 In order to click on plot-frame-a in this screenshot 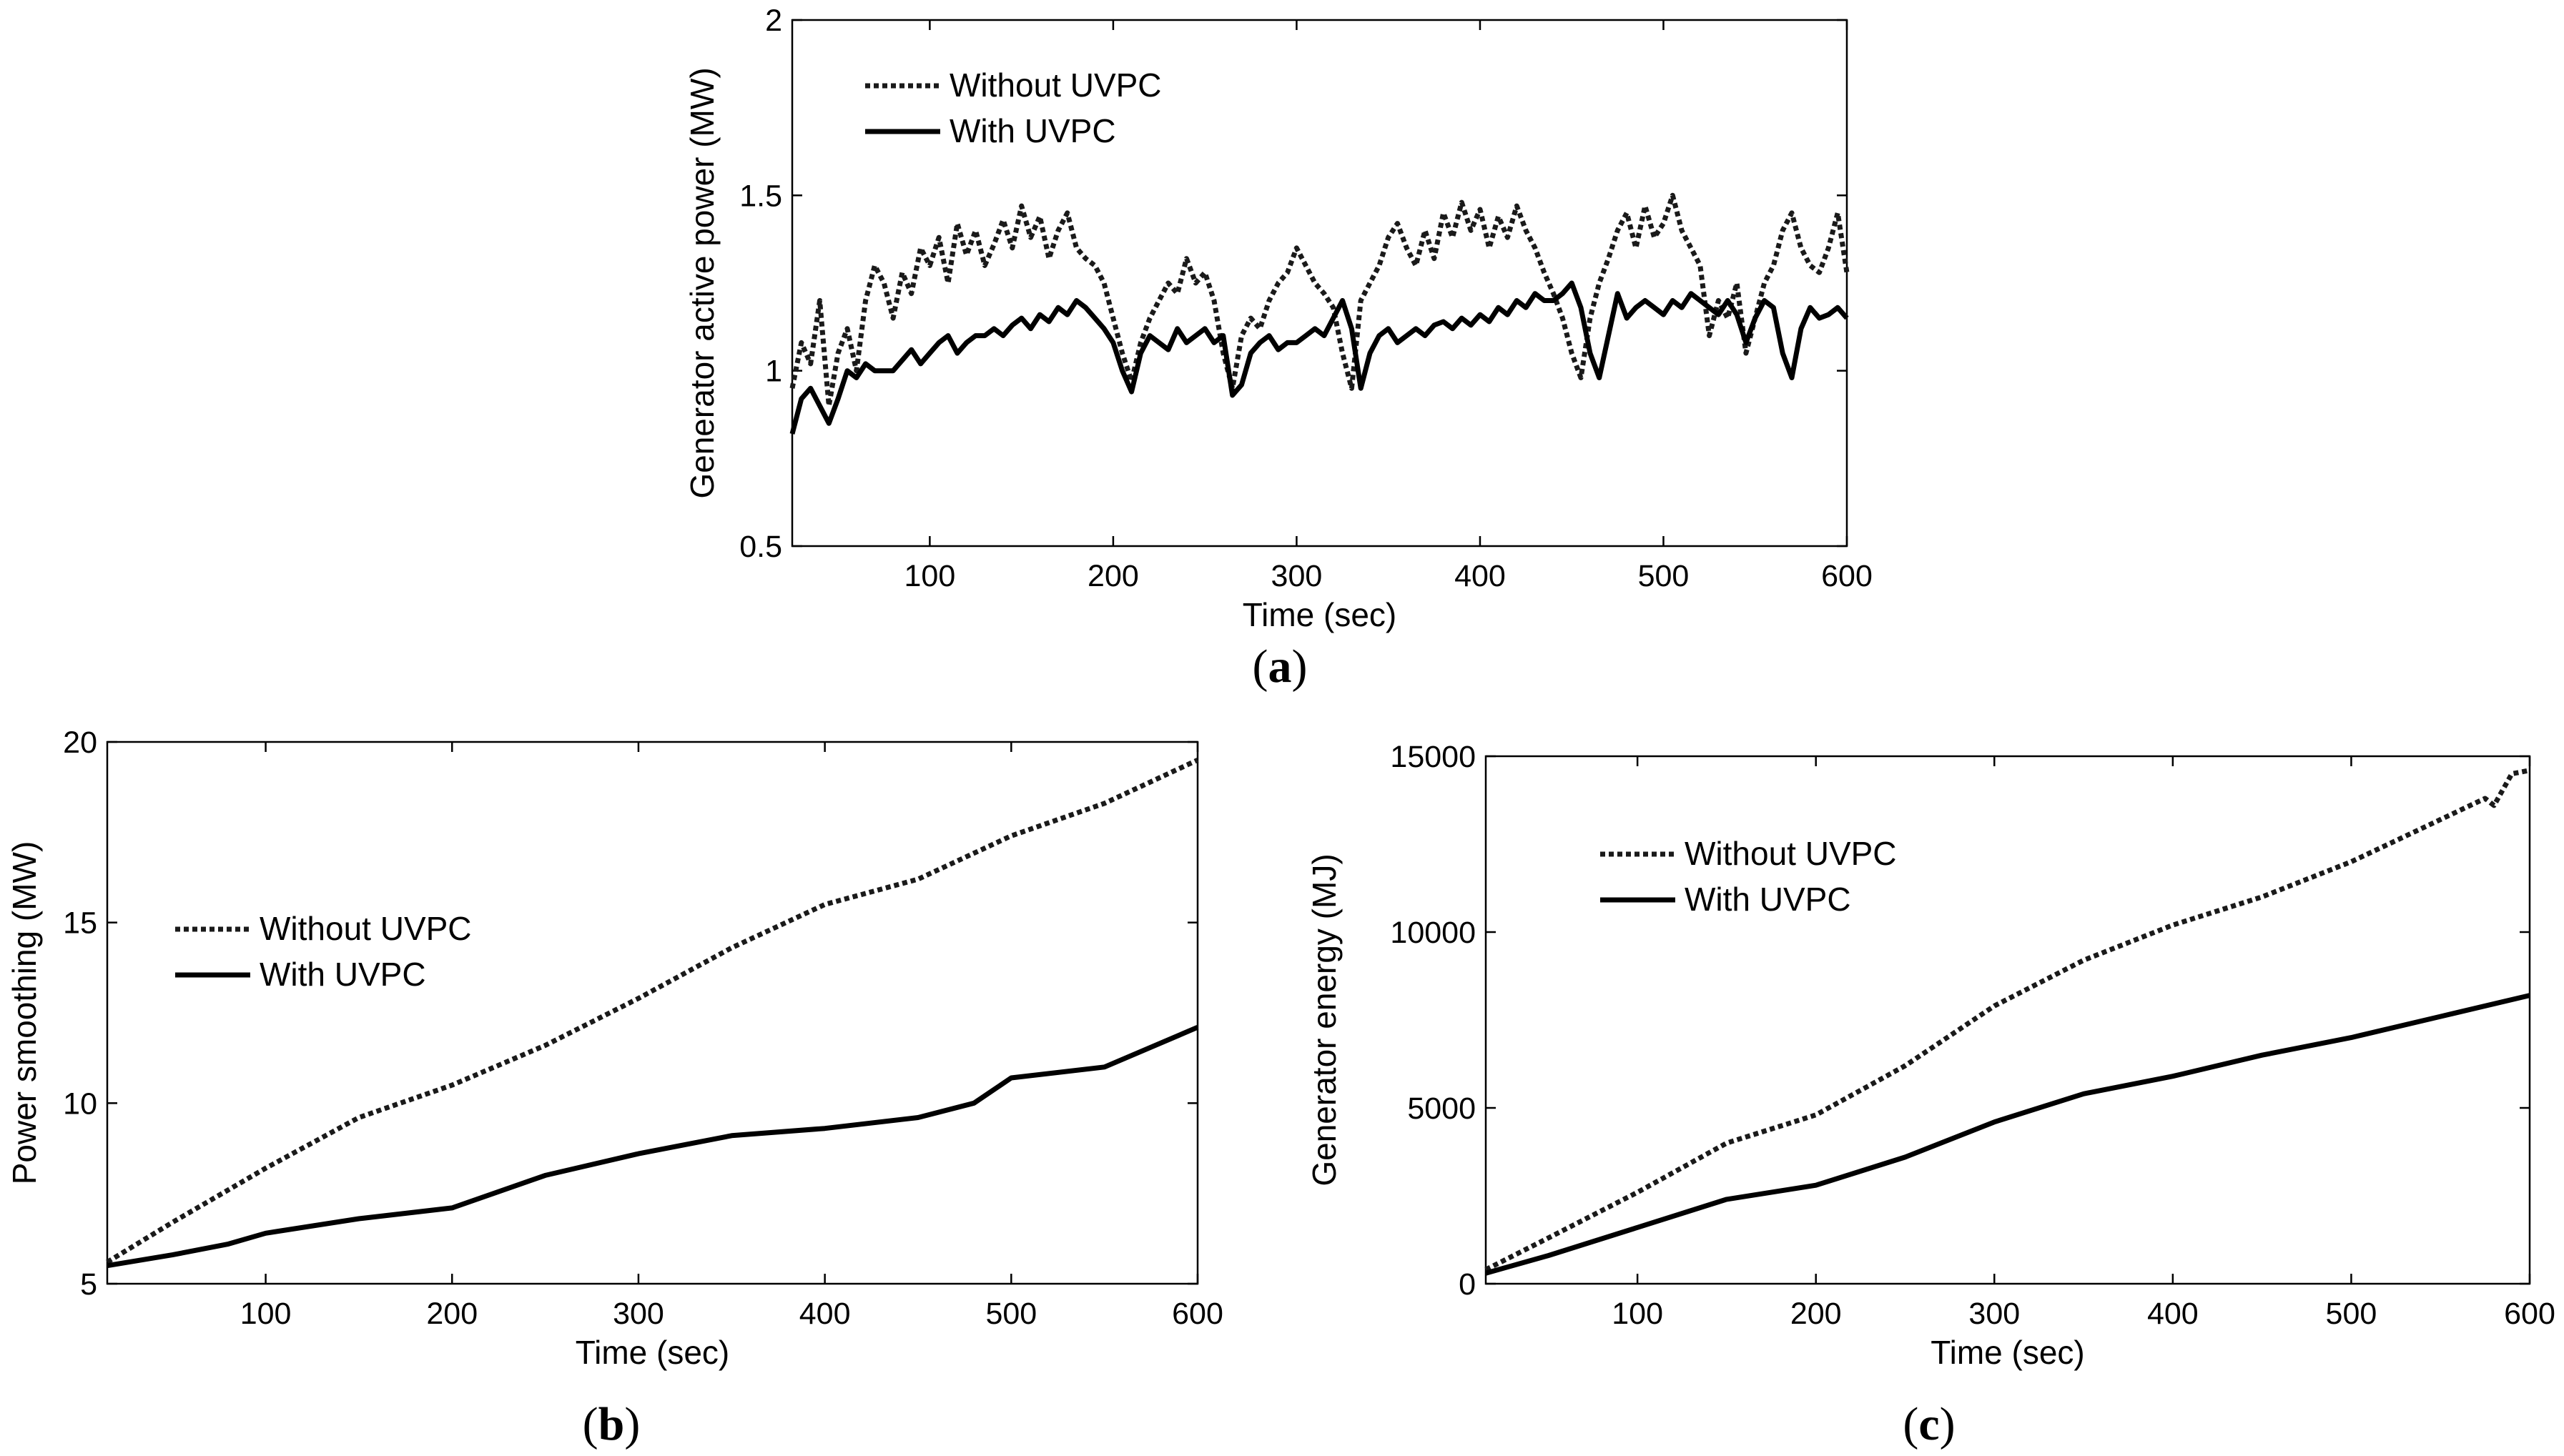, I will do `click(1319, 283)`.